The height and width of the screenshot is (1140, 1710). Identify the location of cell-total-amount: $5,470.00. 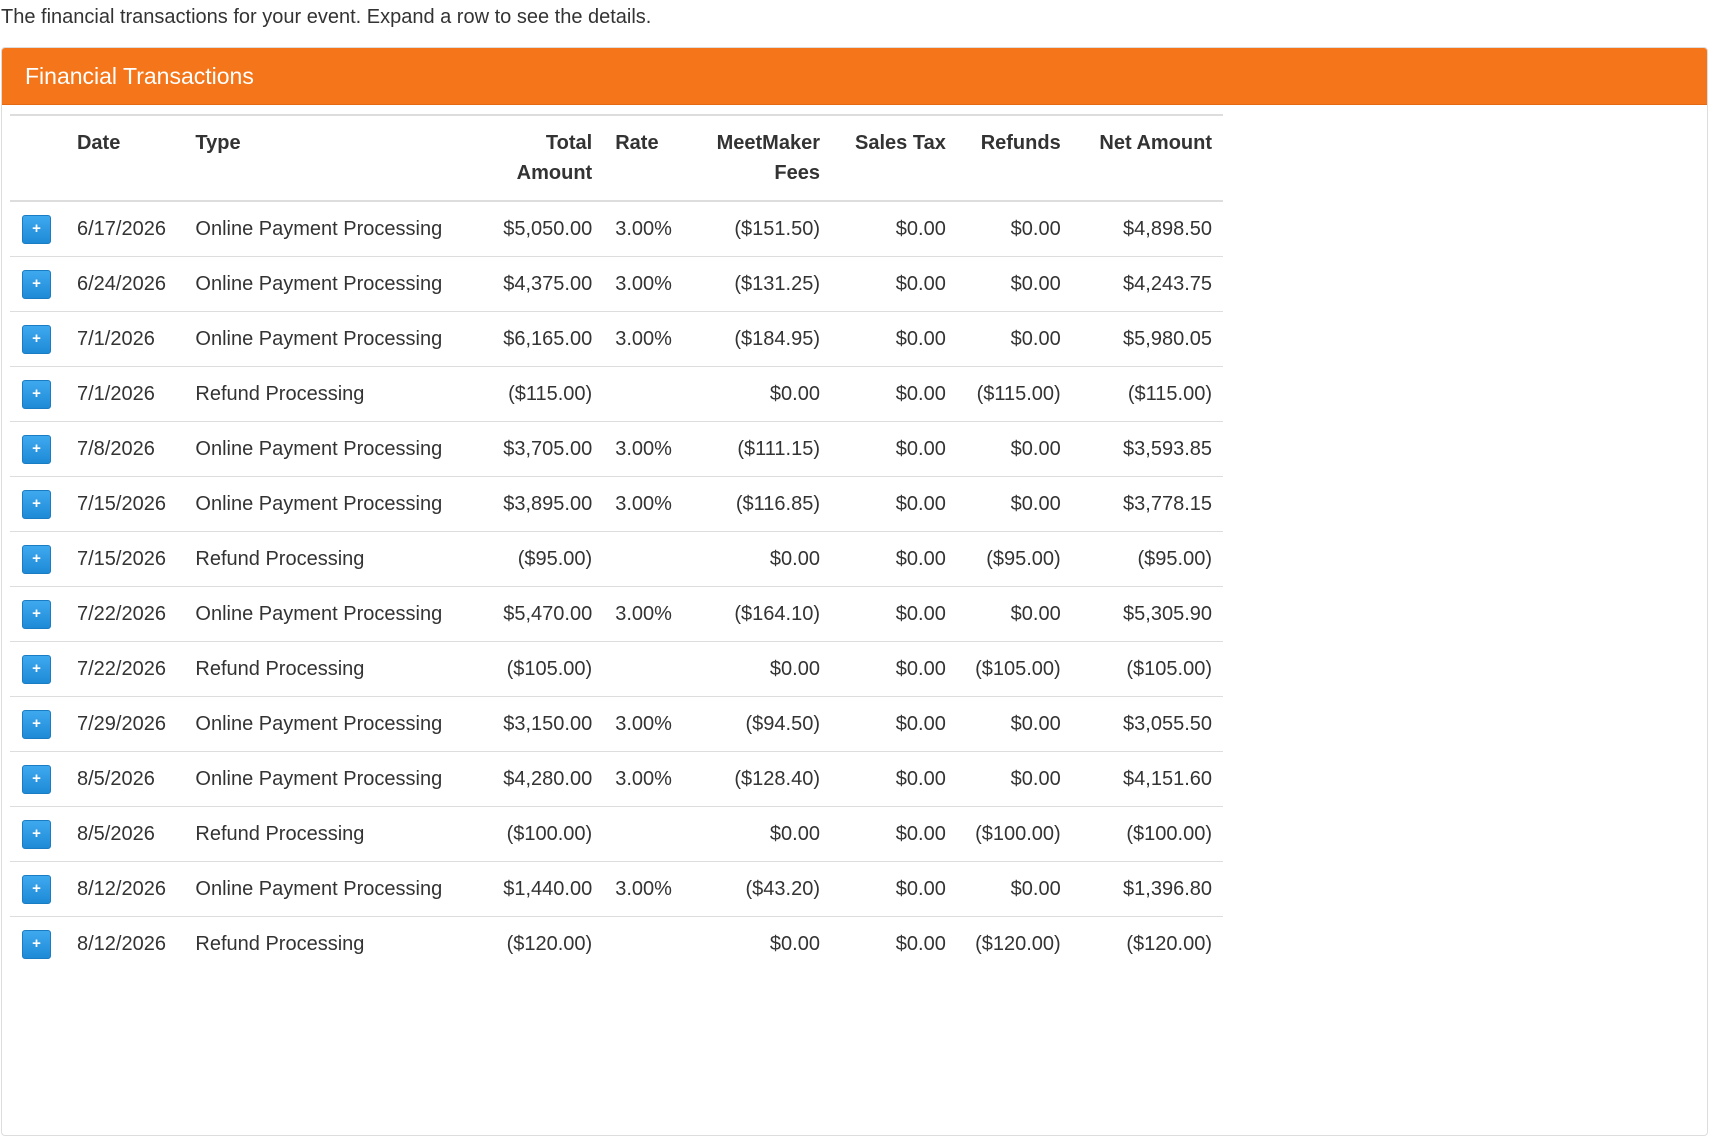
(544, 614).